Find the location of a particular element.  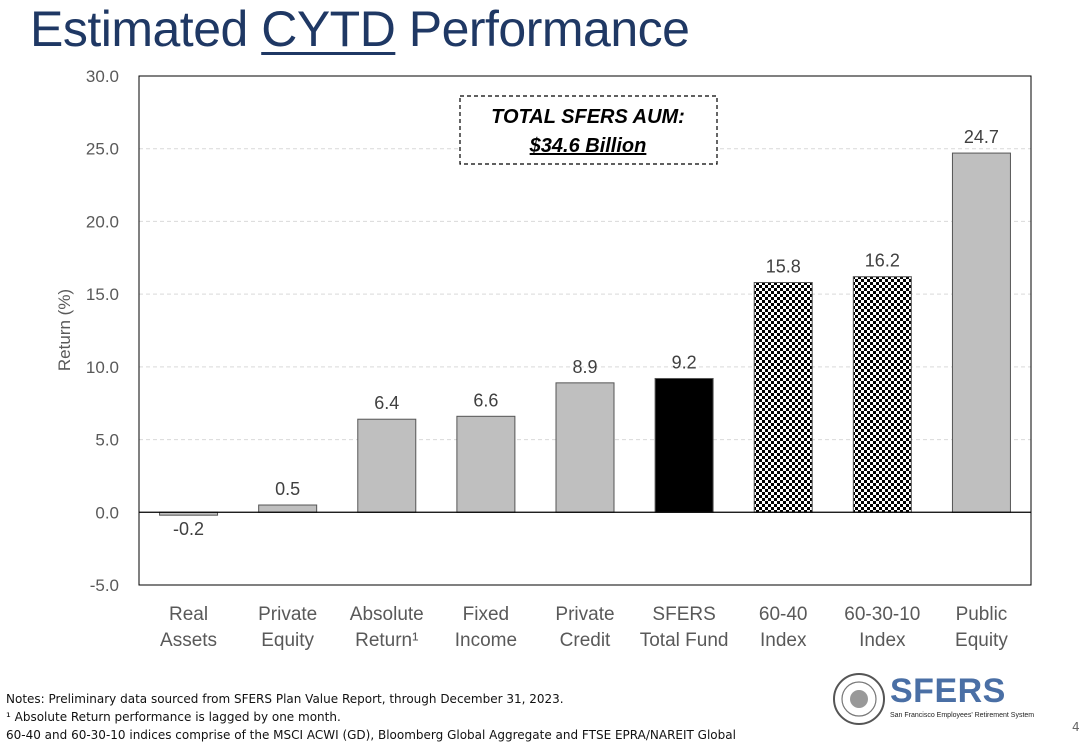

data-label: 0.5 is located at coordinates (287, 489).